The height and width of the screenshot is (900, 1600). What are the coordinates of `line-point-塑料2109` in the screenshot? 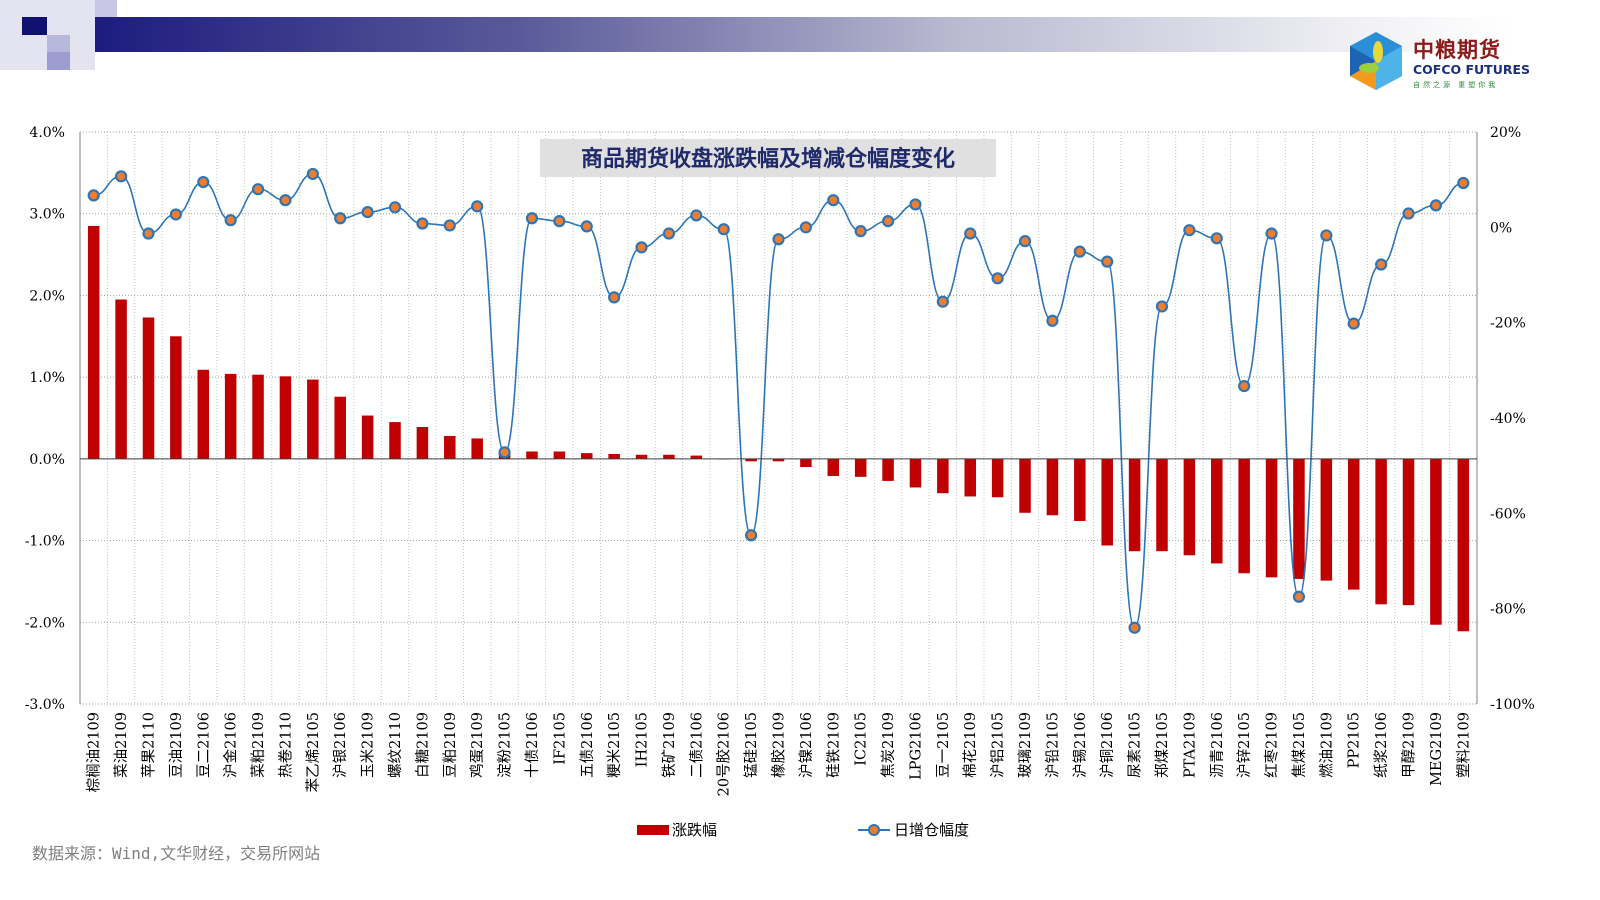 It's located at (1463, 183).